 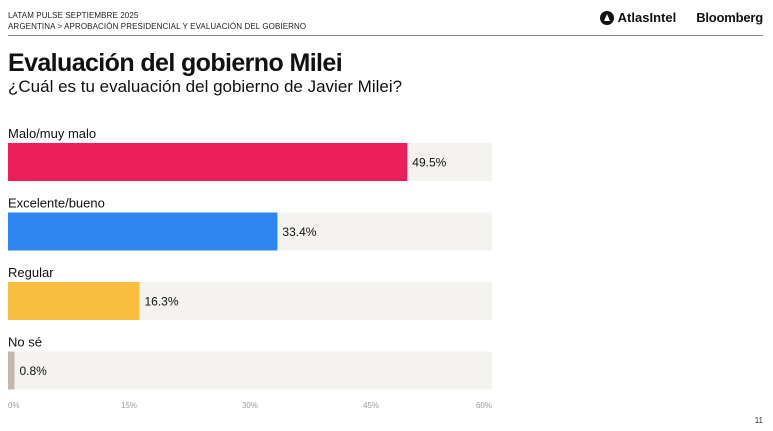 I want to click on bloomberg-logo: Bloomberg, so click(x=729, y=17).